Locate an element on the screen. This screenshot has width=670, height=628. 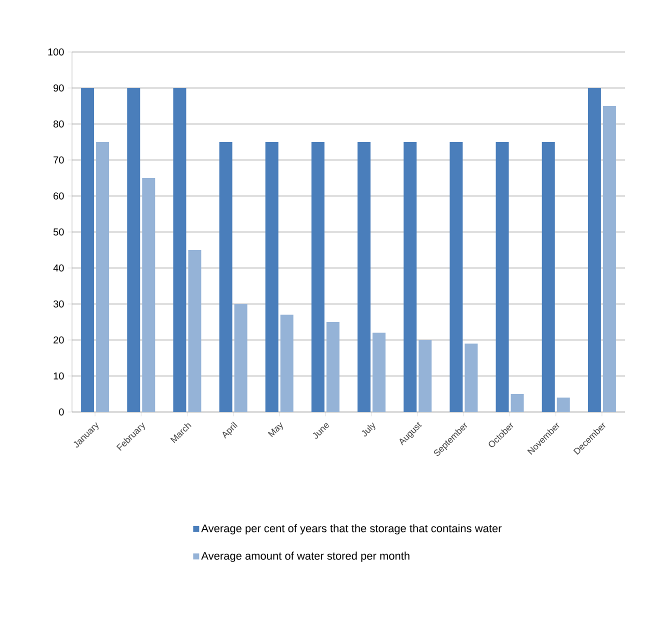
y-tick-label: 70 is located at coordinates (59, 160).